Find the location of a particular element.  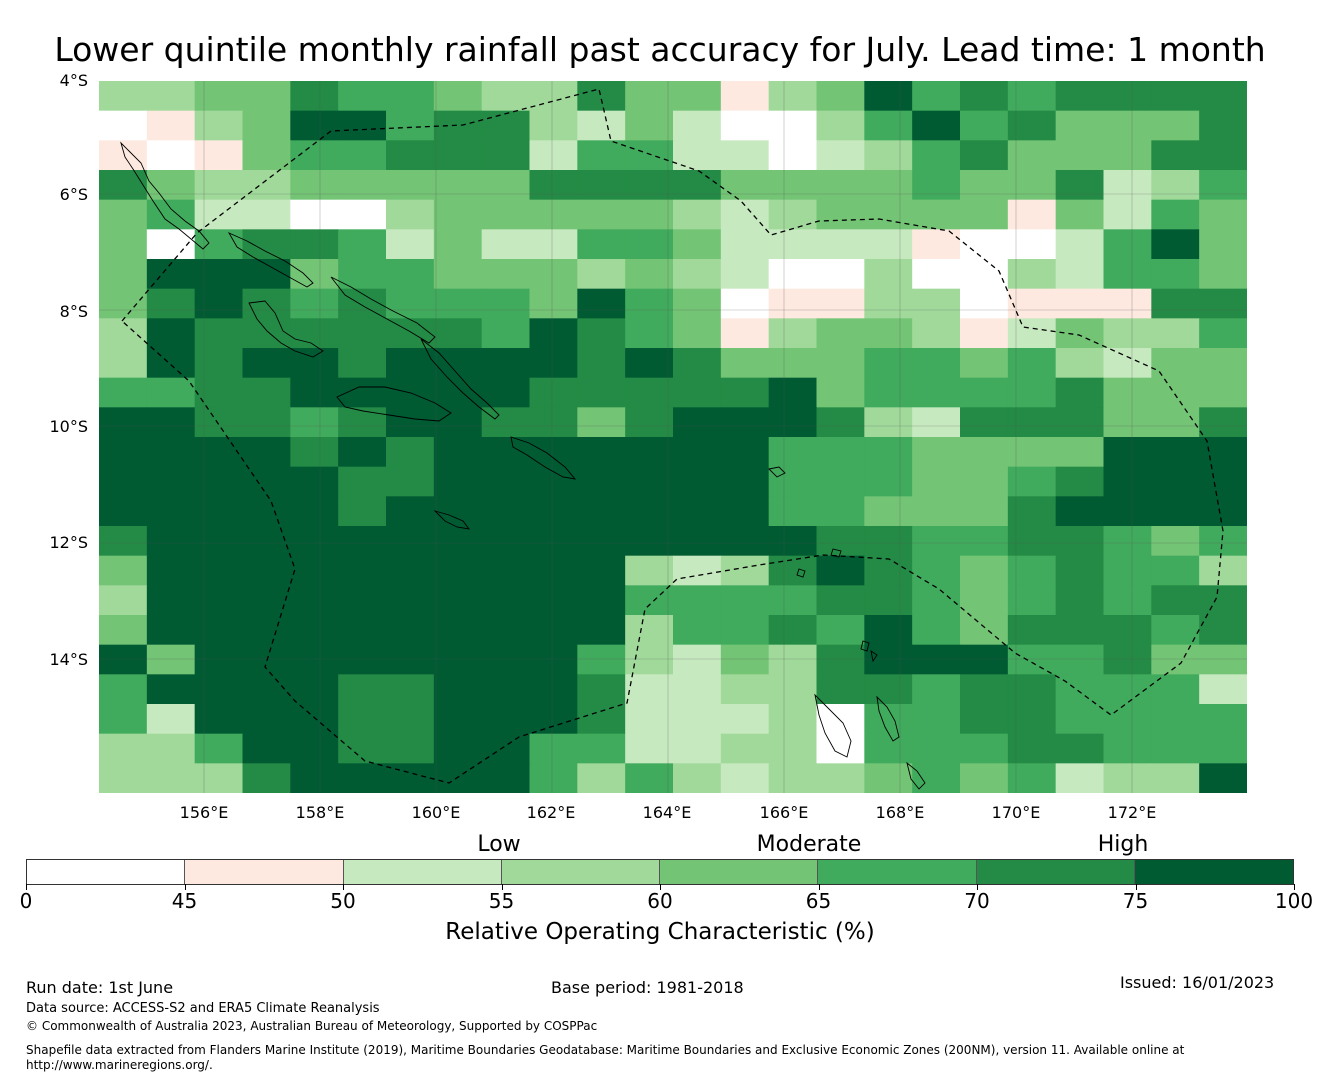

choiseul-coast is located at coordinates (270, 260).